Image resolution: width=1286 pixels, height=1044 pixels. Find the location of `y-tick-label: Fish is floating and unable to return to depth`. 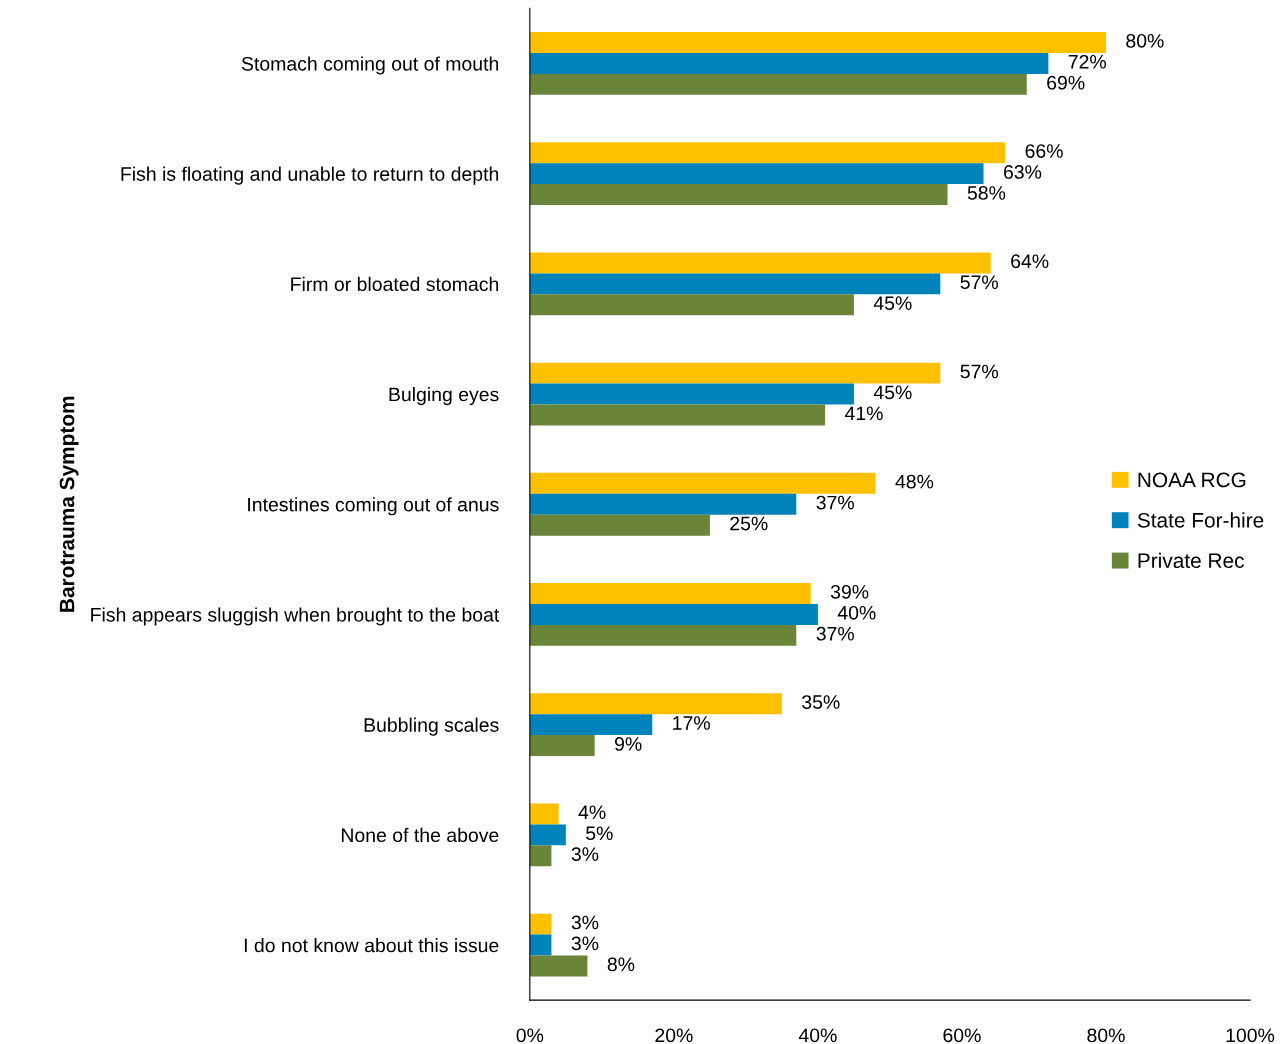

y-tick-label: Fish is floating and unable to return to depth is located at coordinates (310, 175).